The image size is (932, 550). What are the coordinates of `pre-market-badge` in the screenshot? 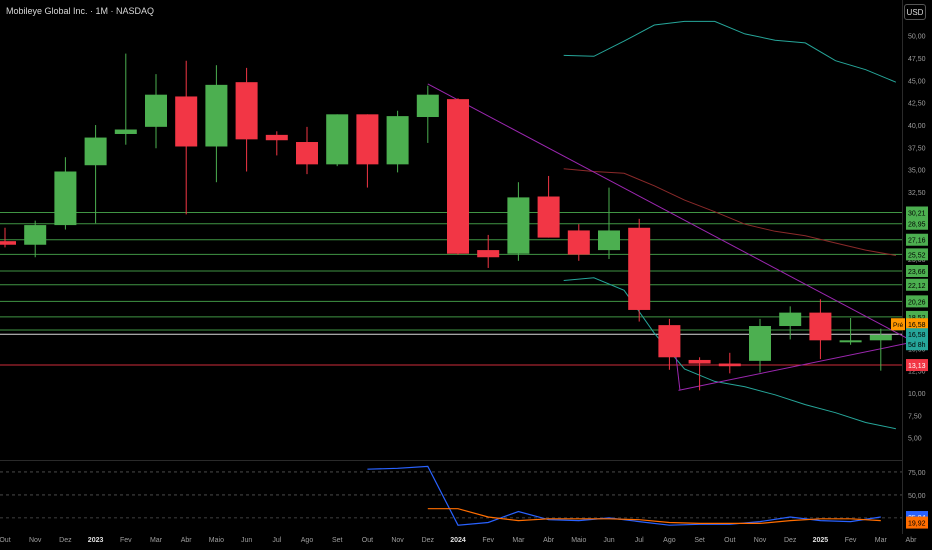 It's located at (898, 324).